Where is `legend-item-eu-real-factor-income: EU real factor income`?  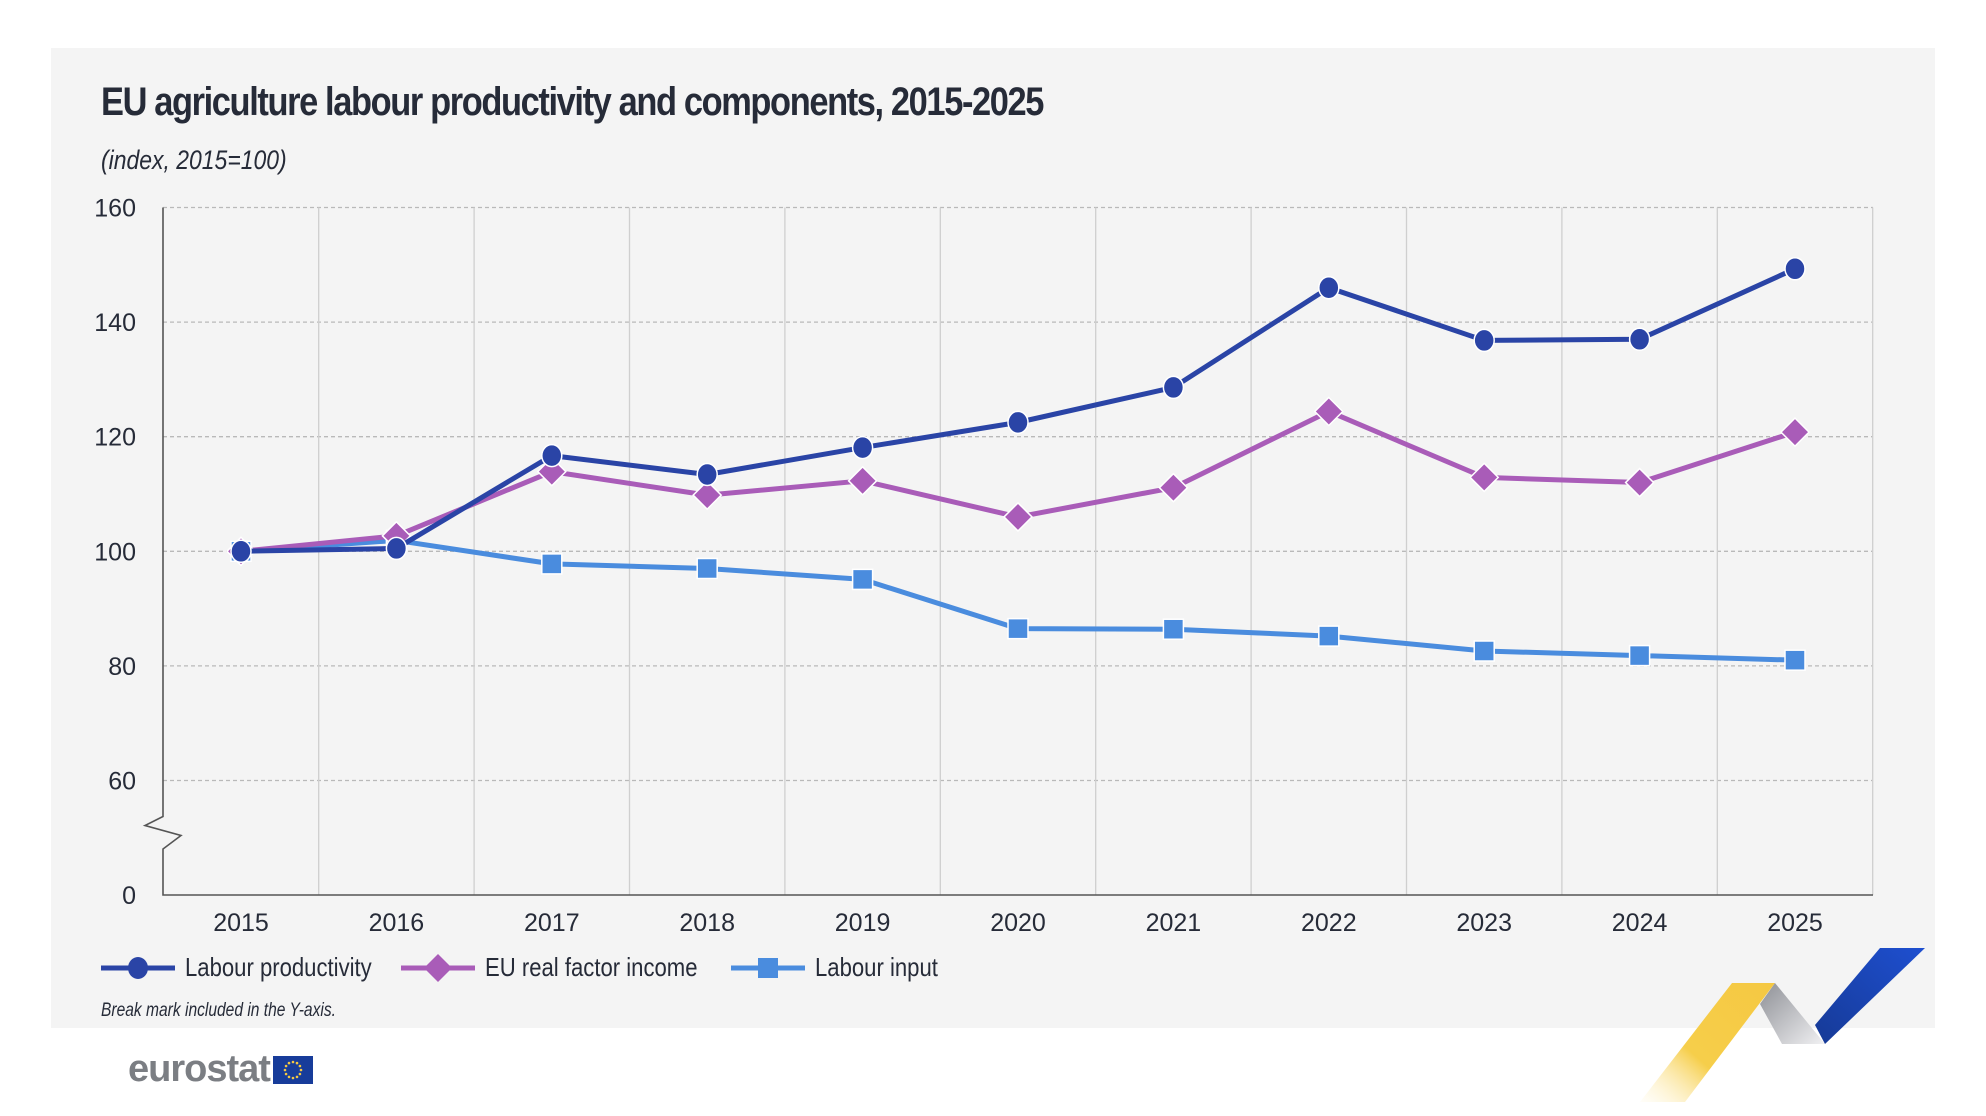
legend-item-eu-real-factor-income: EU real factor income is located at coordinates (552, 967).